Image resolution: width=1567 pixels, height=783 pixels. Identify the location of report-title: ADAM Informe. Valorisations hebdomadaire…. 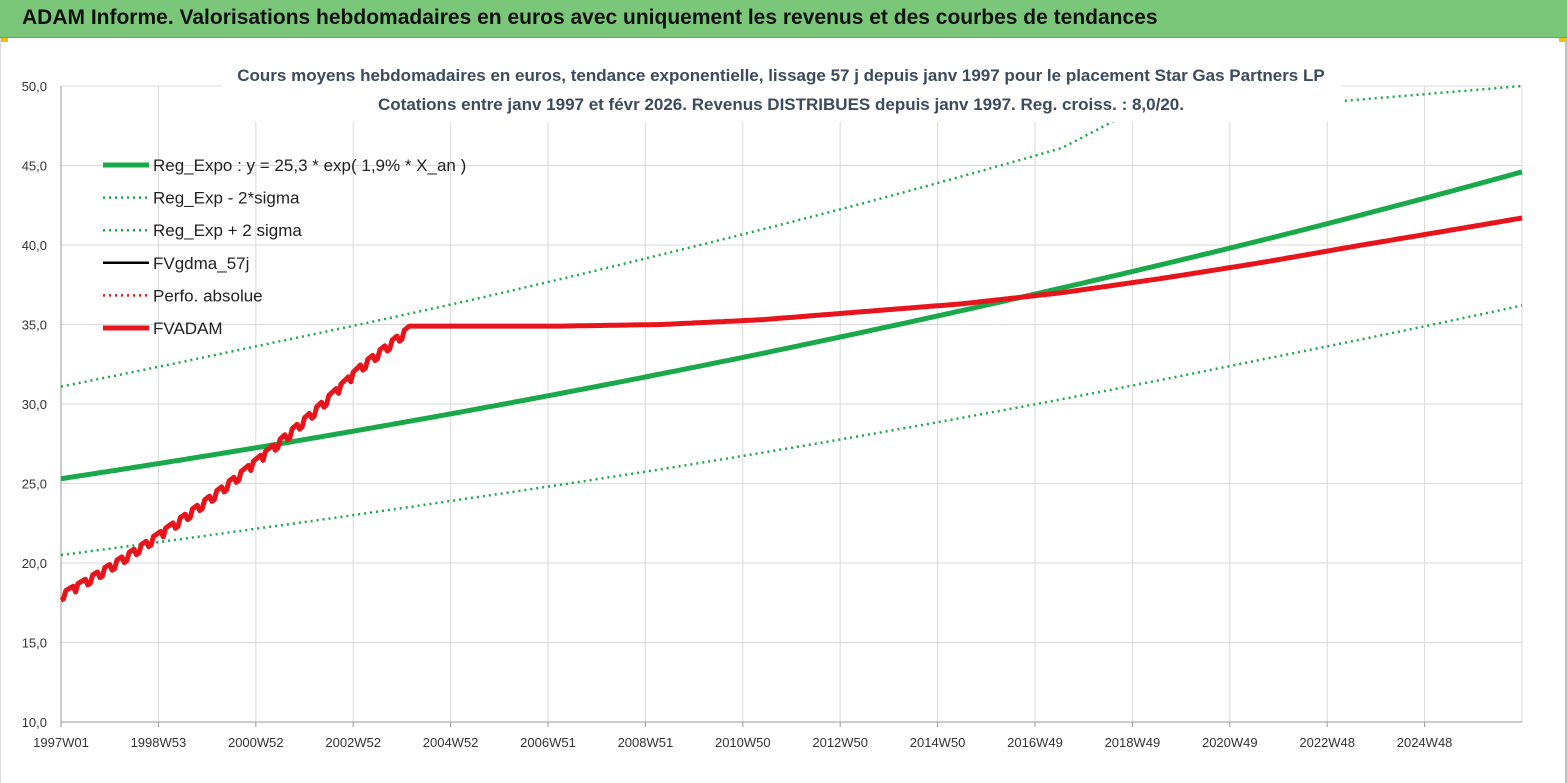
(590, 17).